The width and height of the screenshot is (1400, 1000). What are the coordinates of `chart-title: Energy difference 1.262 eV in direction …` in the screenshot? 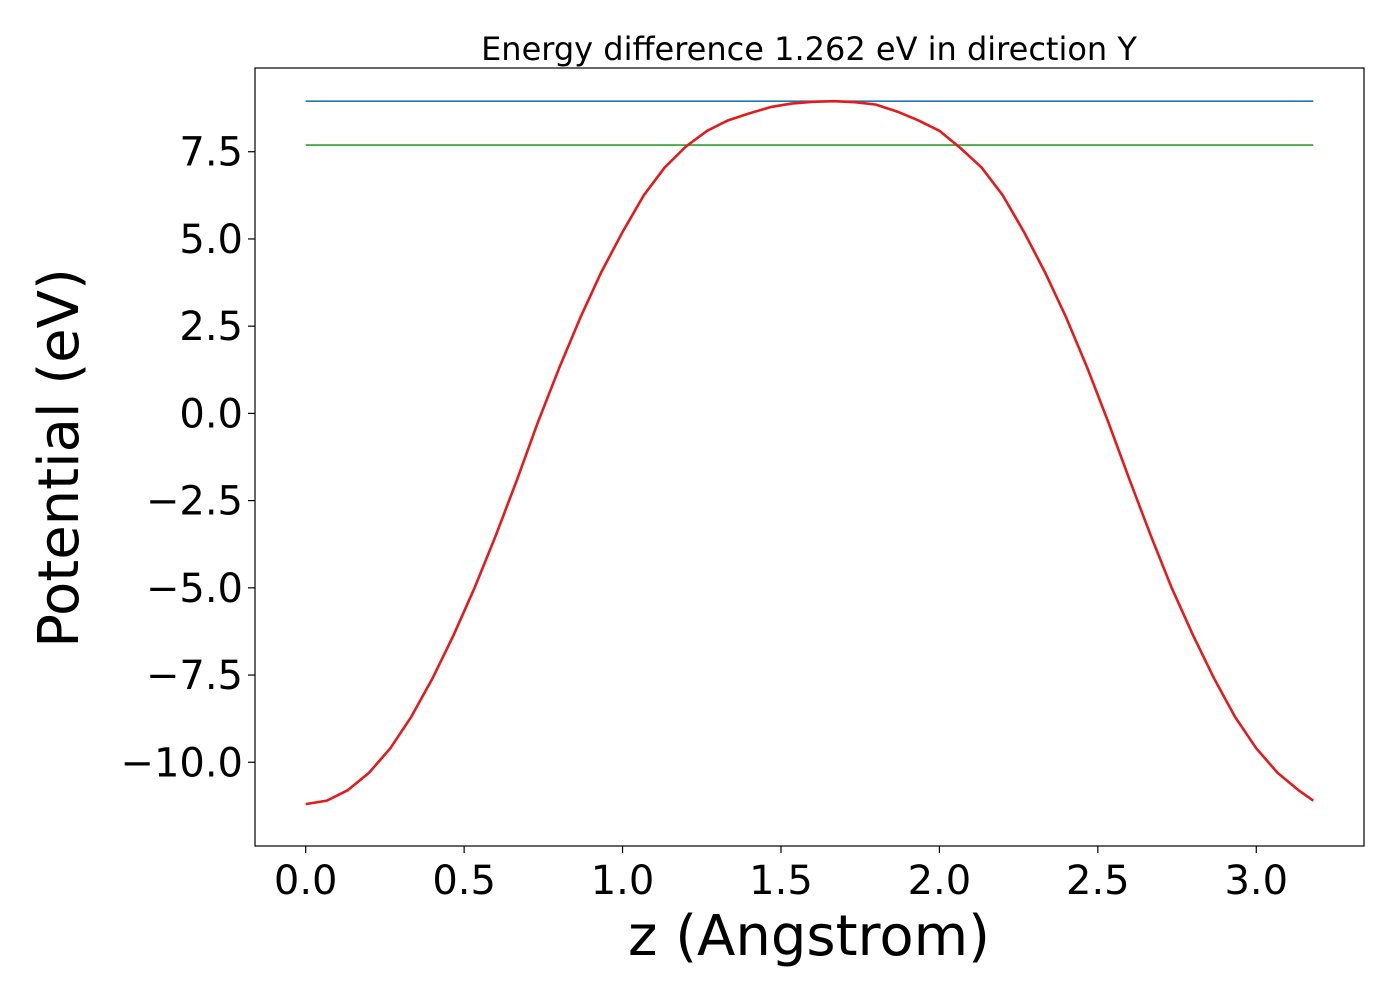 It's located at (809, 49).